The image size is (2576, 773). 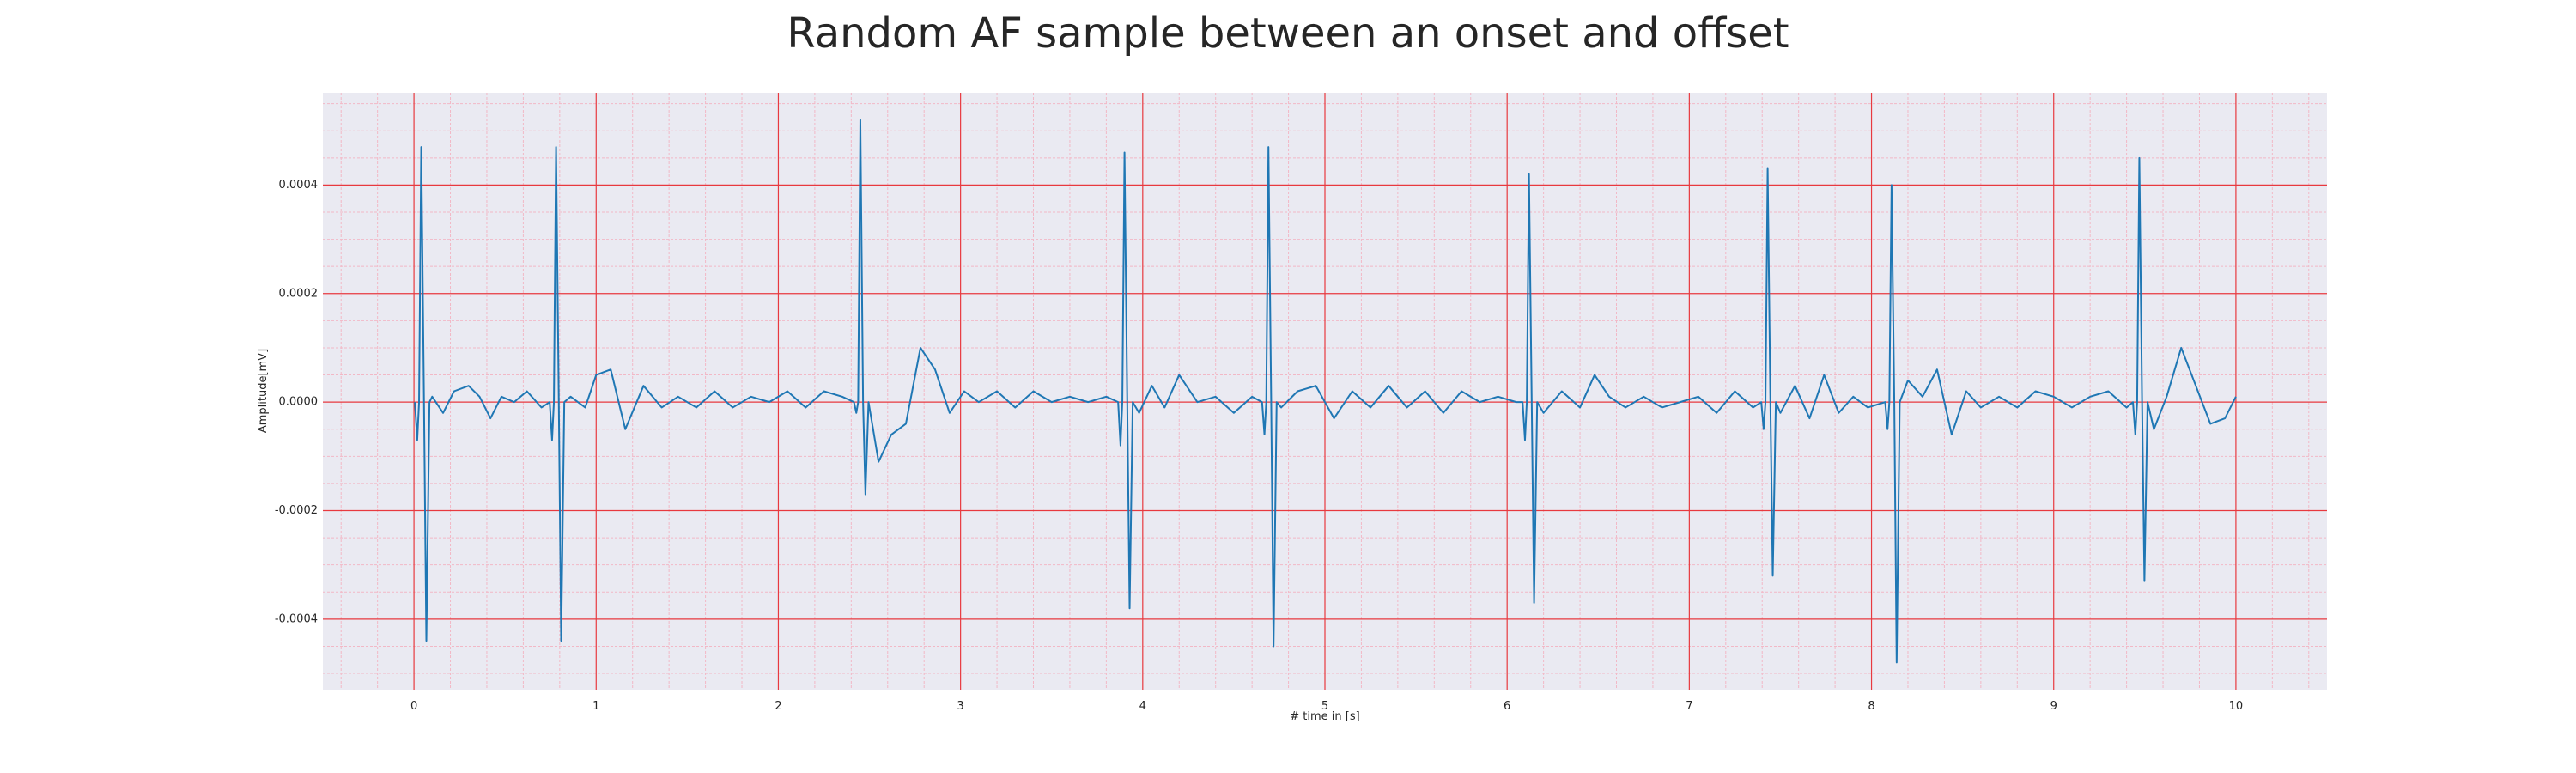 What do you see at coordinates (296, 511) in the screenshot?
I see `y-tick-label: -0.0002` at bounding box center [296, 511].